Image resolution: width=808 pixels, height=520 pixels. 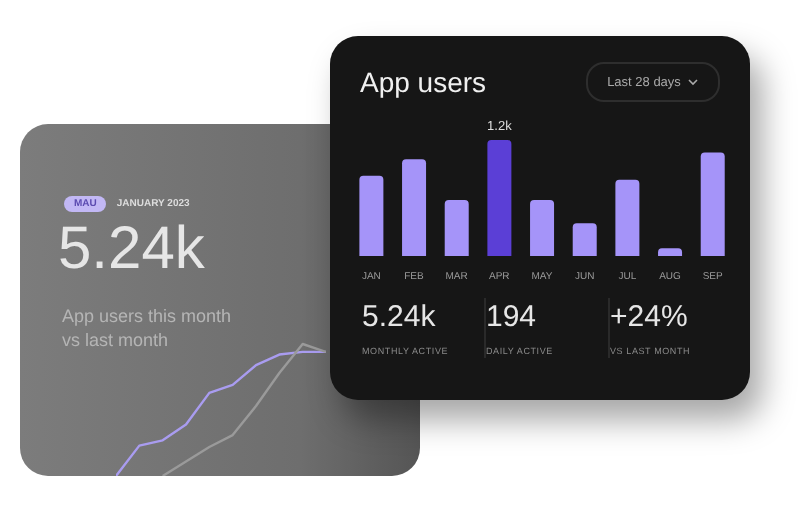 I want to click on chart-title: 5.24k, so click(x=131, y=250).